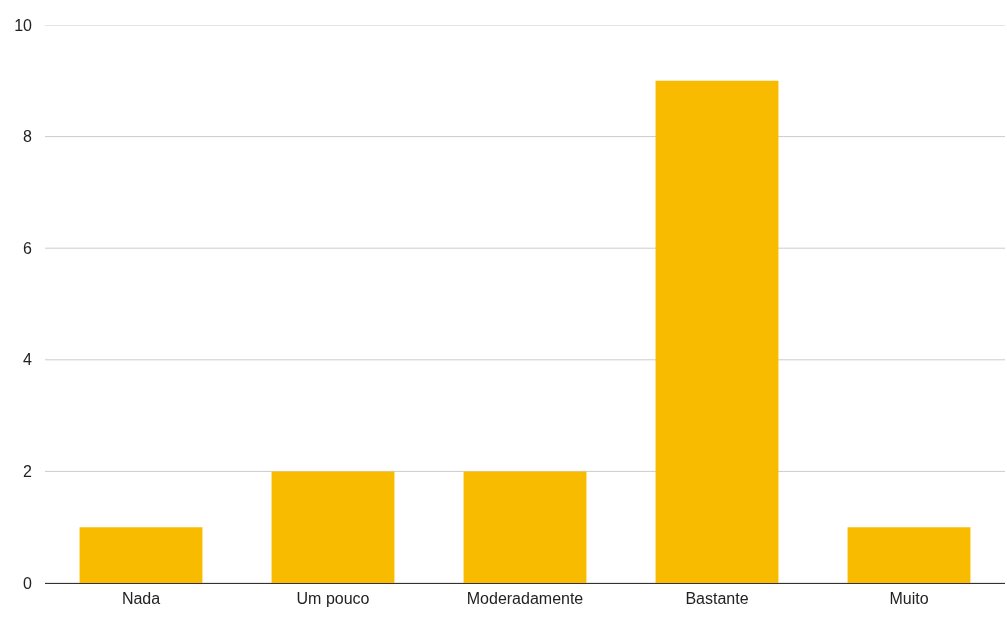 Image resolution: width=1007 pixels, height=617 pixels. I want to click on x-tick-label: Nada, so click(141, 598).